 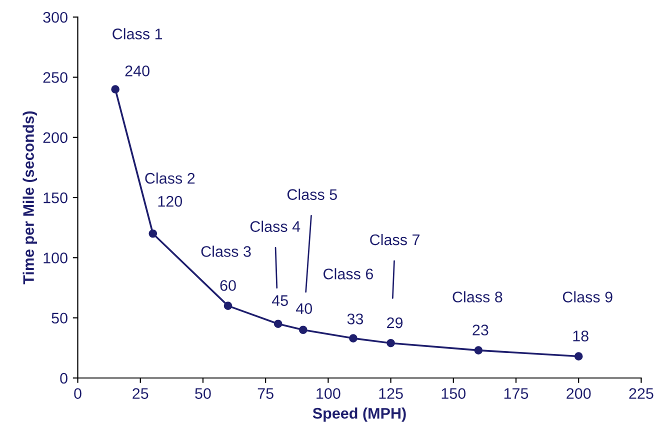 What do you see at coordinates (355, 319) in the screenshot?
I see `data-label: 33` at bounding box center [355, 319].